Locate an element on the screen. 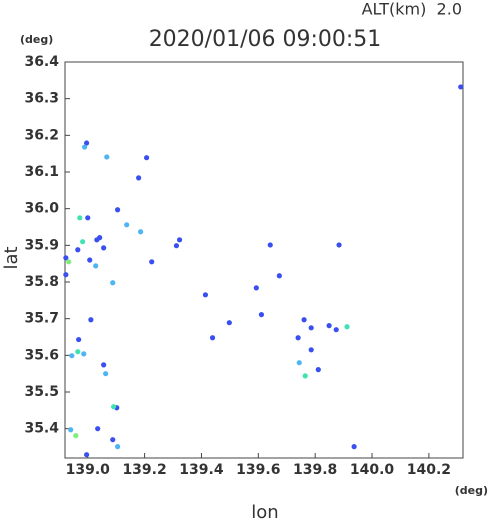 This screenshot has width=490, height=521. chart-title: 2020/01/06 09:00:51 is located at coordinates (265, 39).